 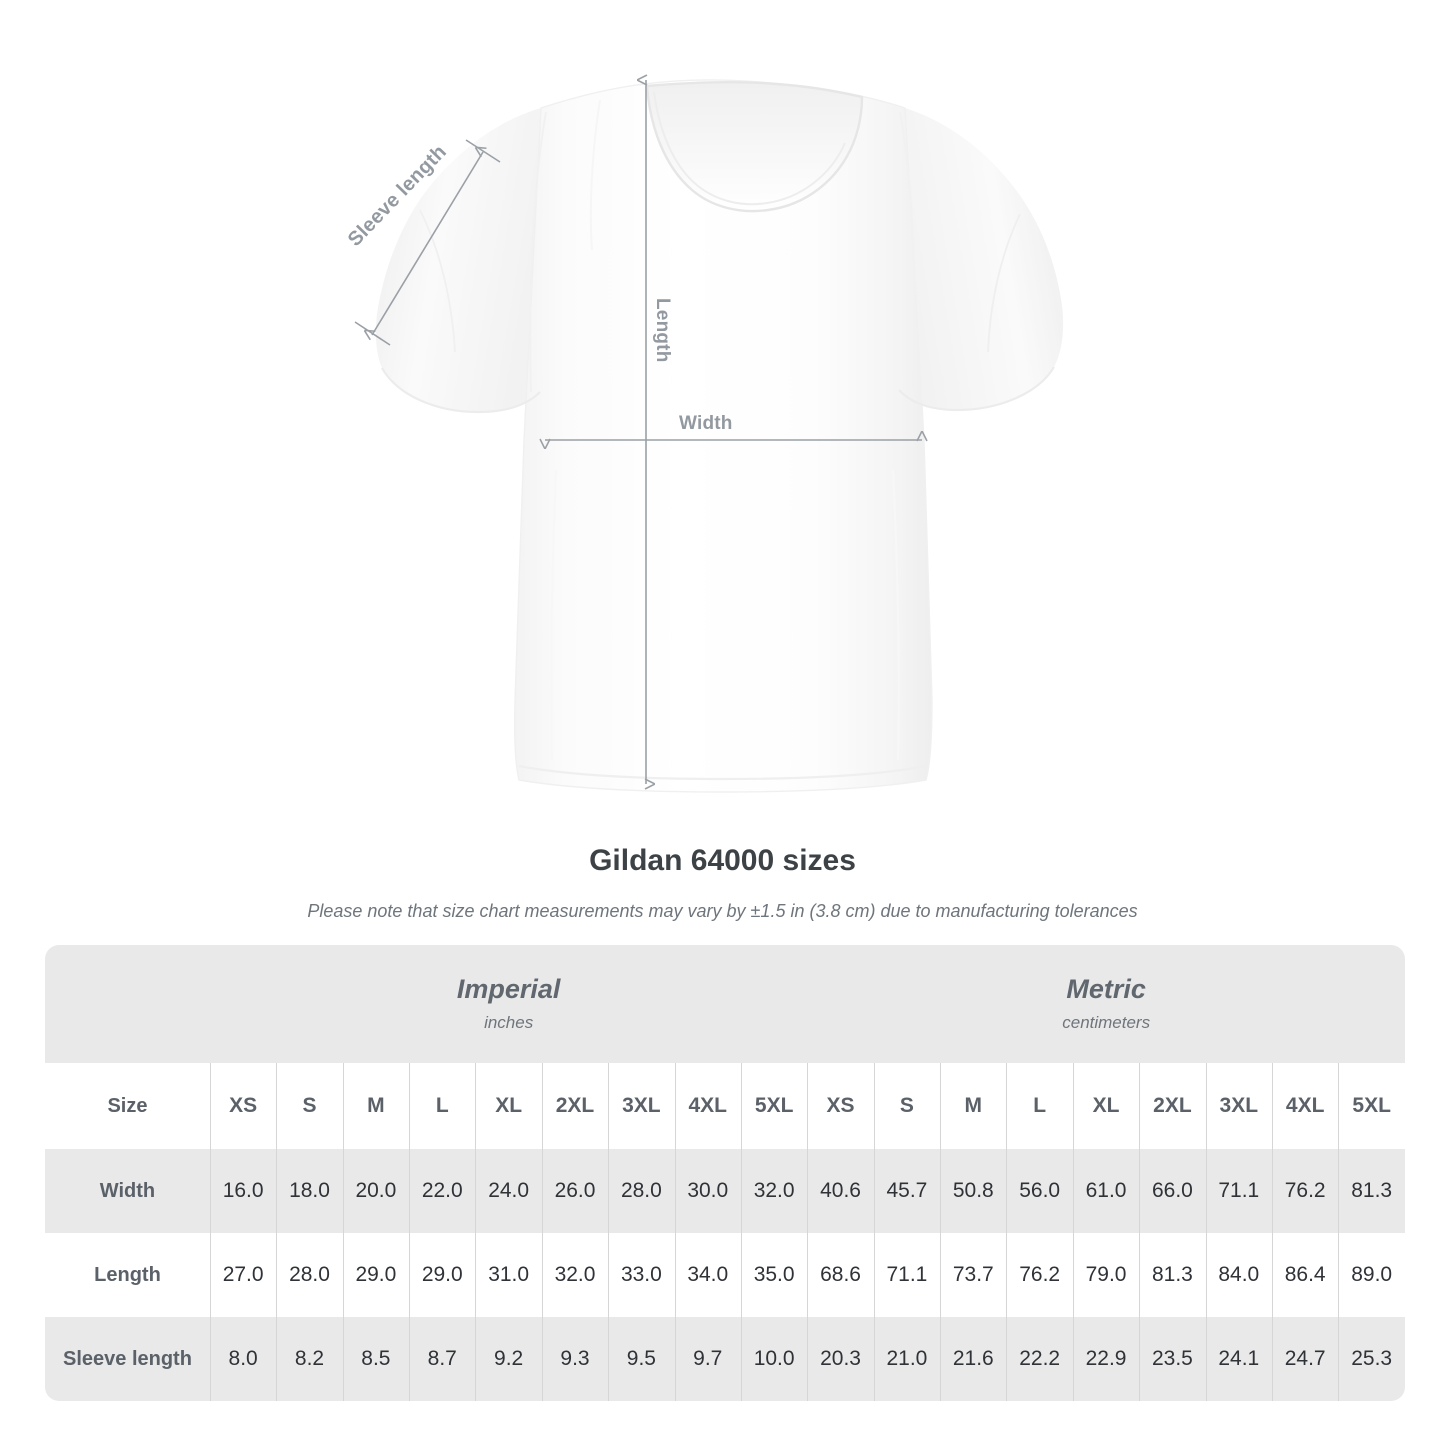 I want to click on cell-length-imperial-s: 28.0, so click(x=309, y=1275).